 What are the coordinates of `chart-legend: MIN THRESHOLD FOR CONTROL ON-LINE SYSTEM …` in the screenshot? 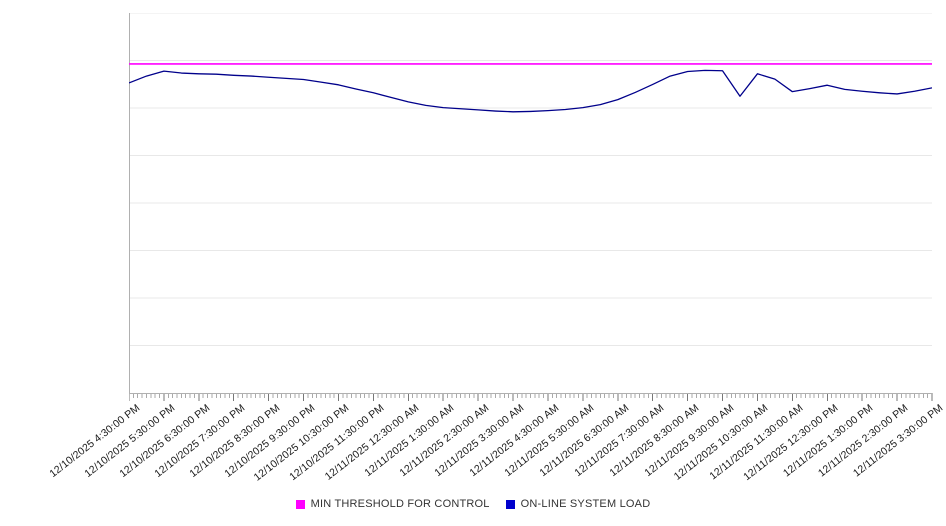 It's located at (473, 504).